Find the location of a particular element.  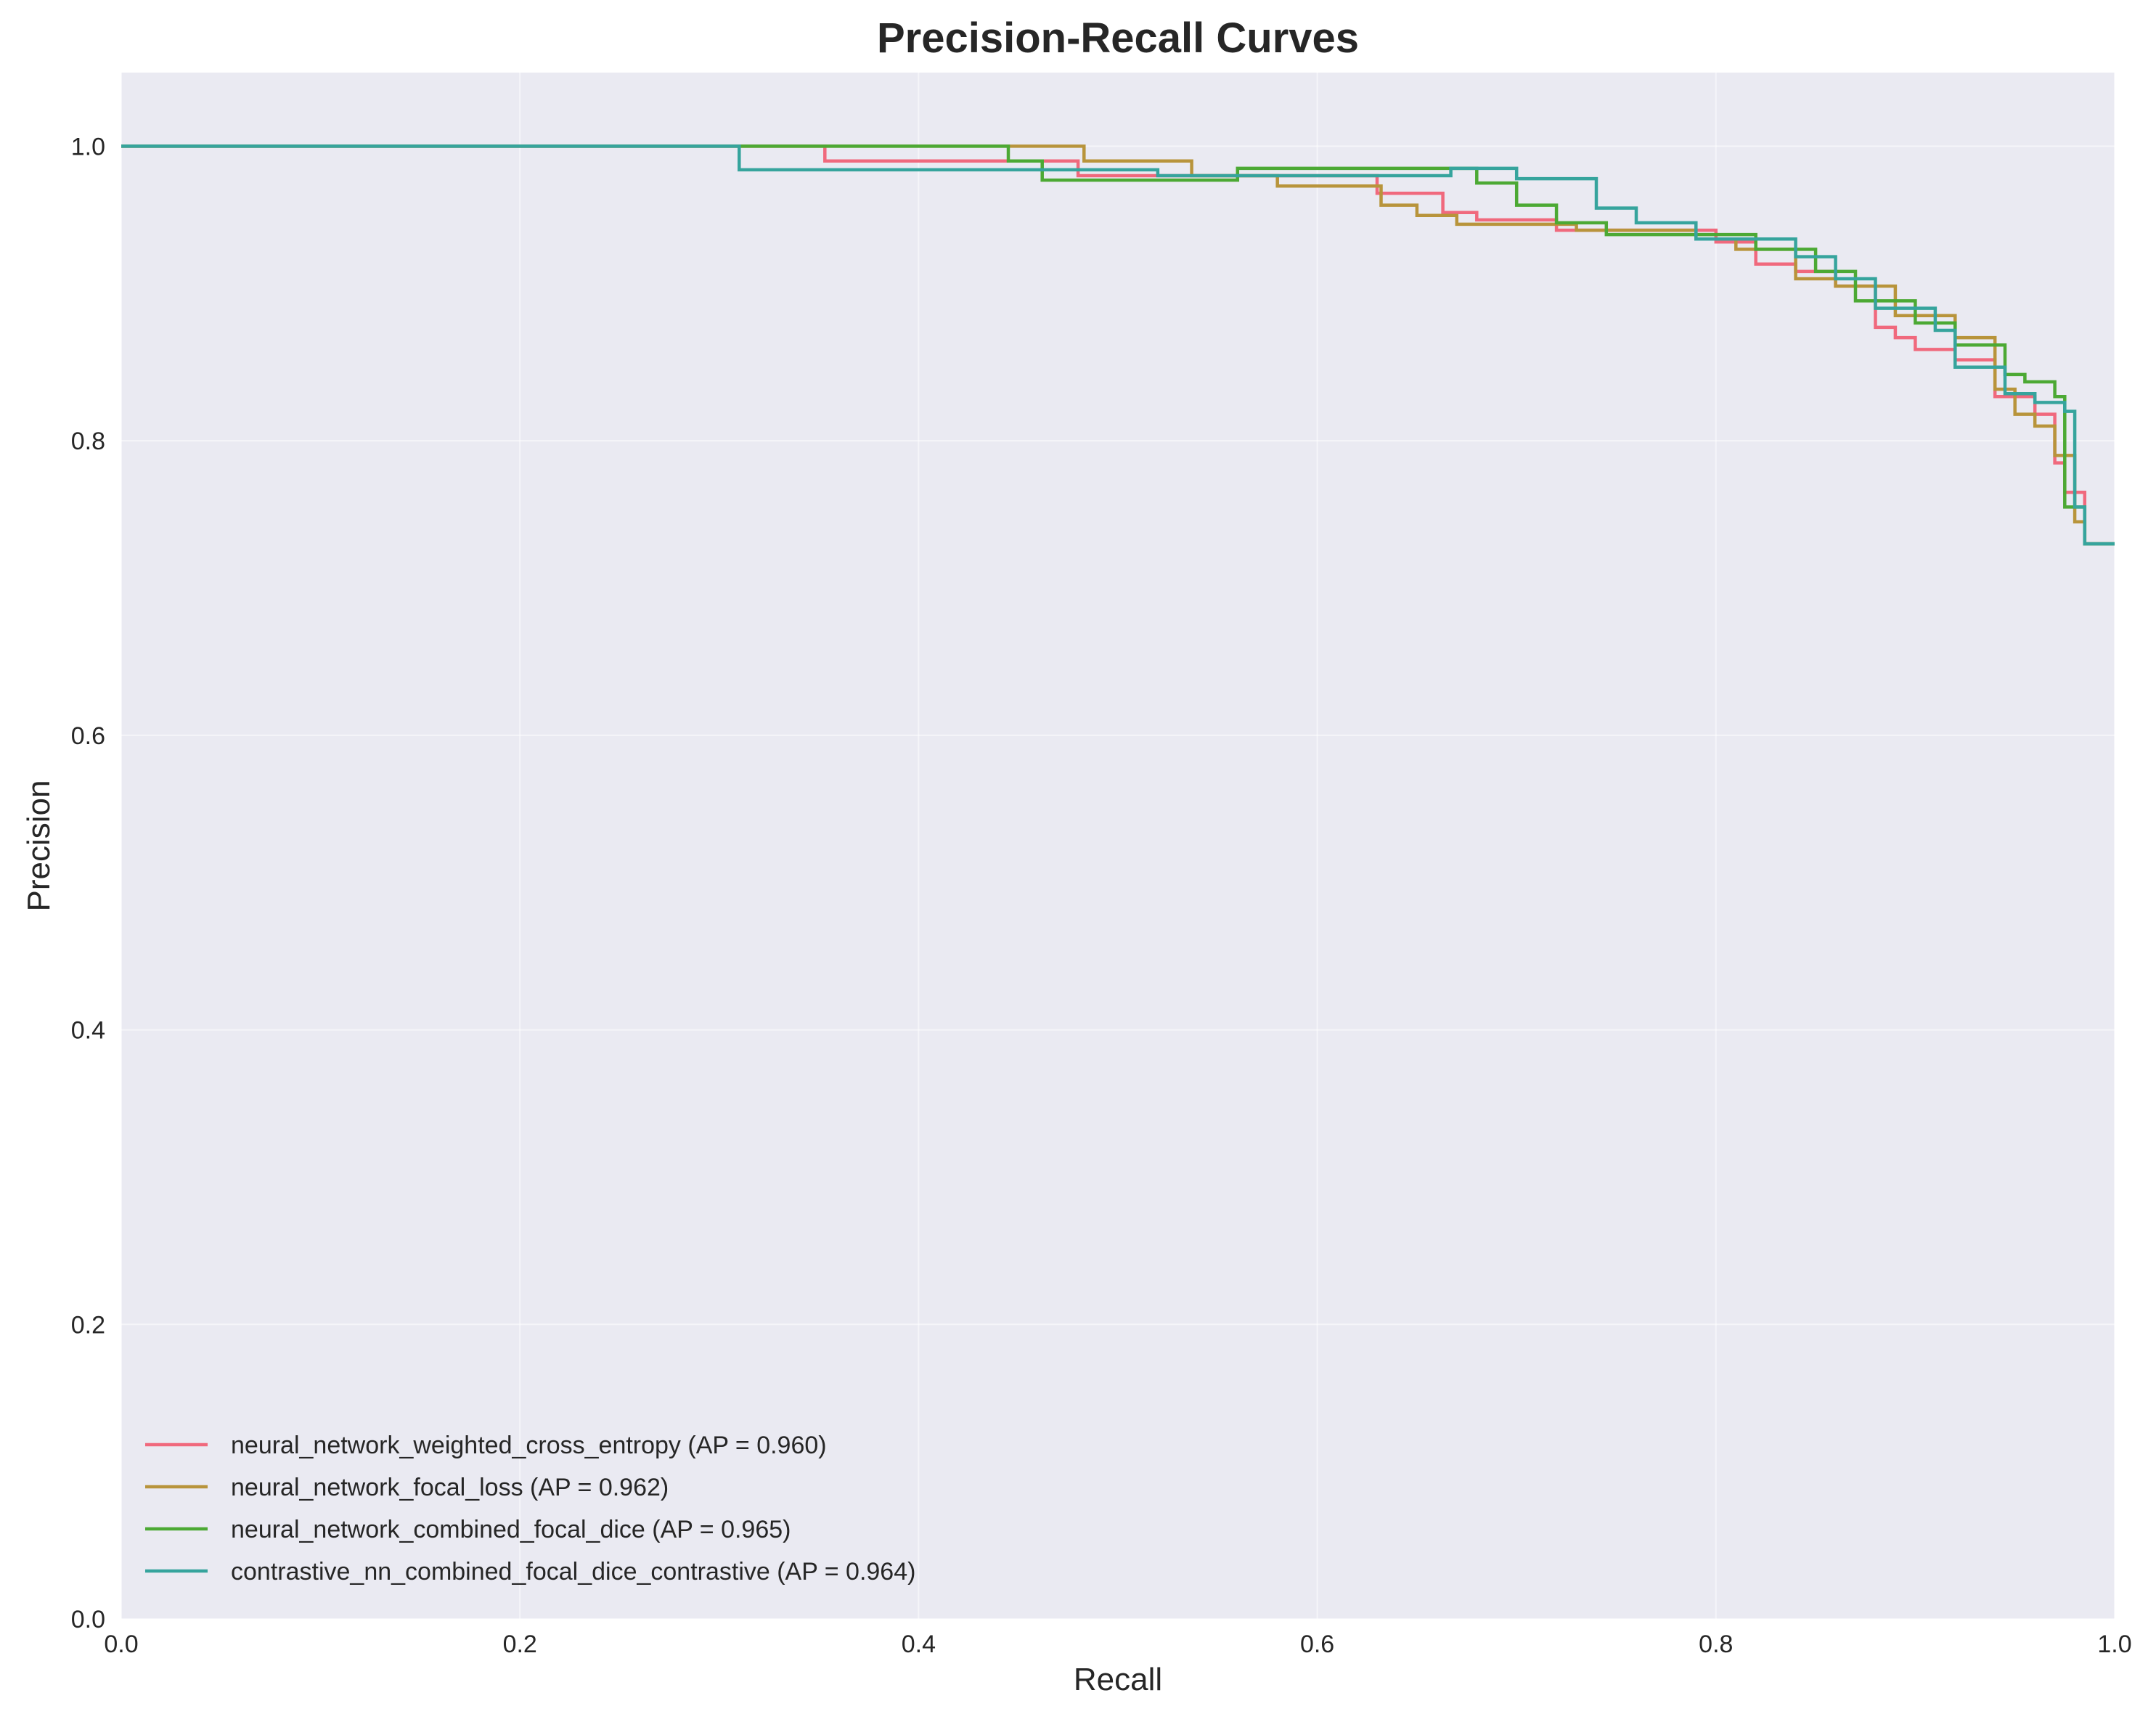

x-tick-label: 0.6 is located at coordinates (1317, 1645).